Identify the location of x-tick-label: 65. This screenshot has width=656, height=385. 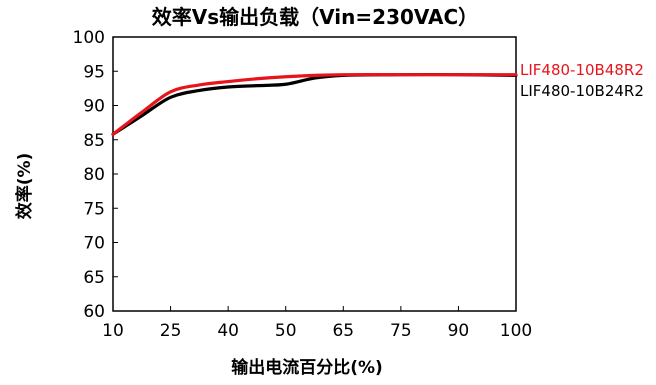
(343, 331).